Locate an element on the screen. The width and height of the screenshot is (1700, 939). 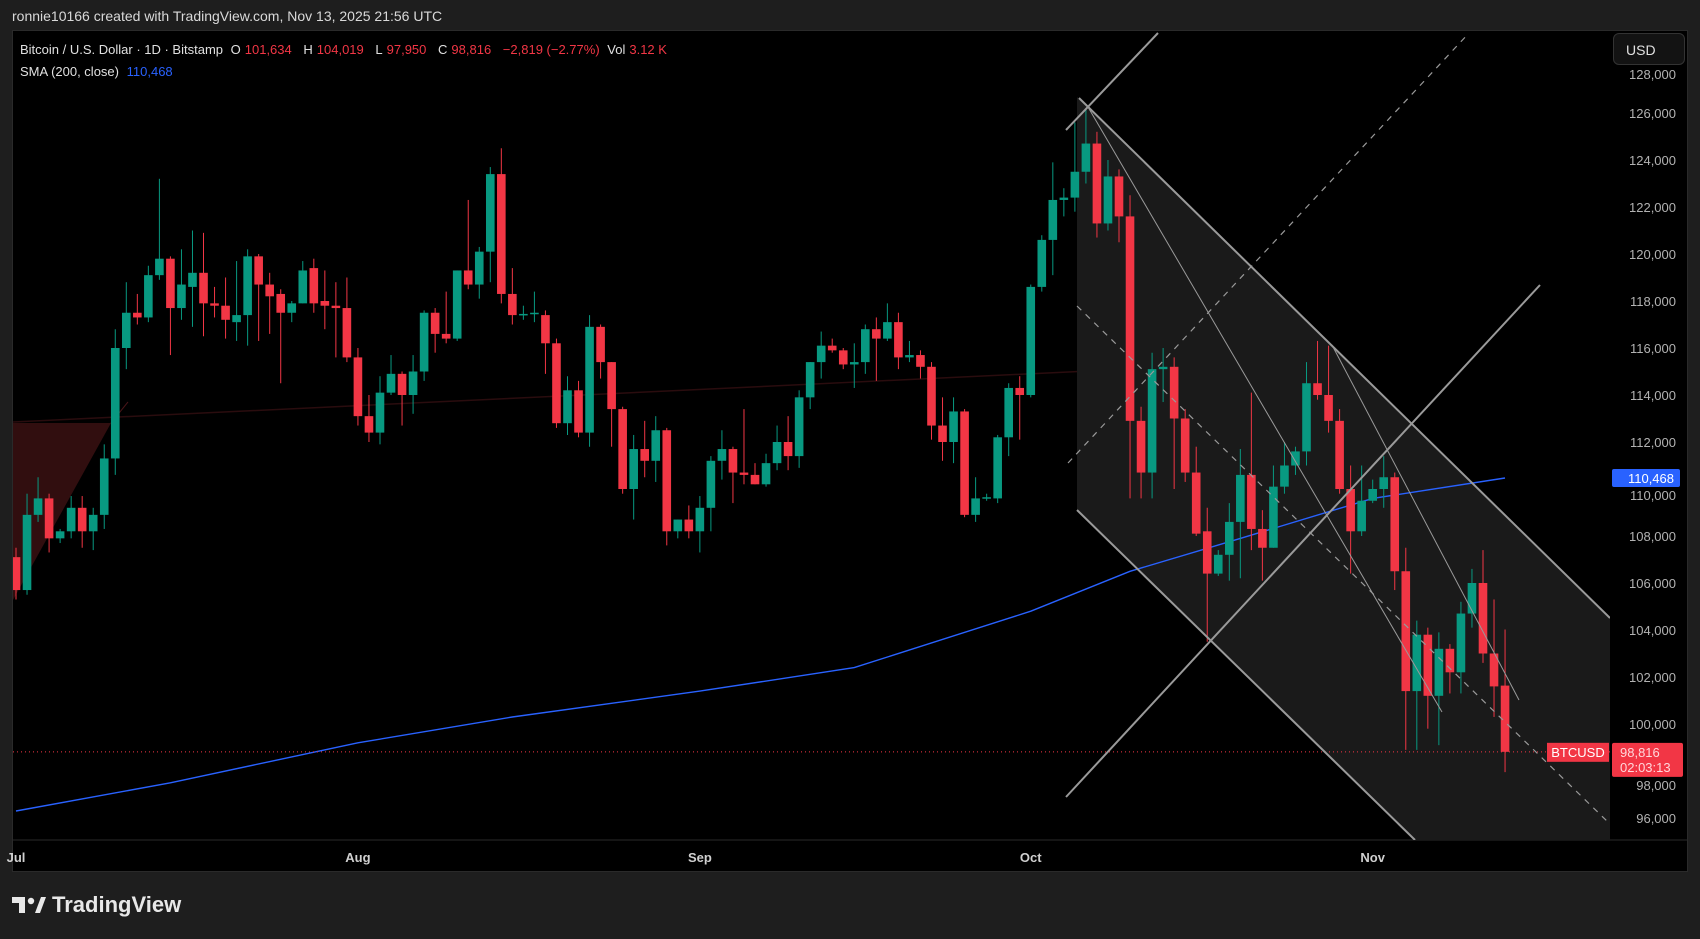
close-label: C is located at coordinates (443, 49).